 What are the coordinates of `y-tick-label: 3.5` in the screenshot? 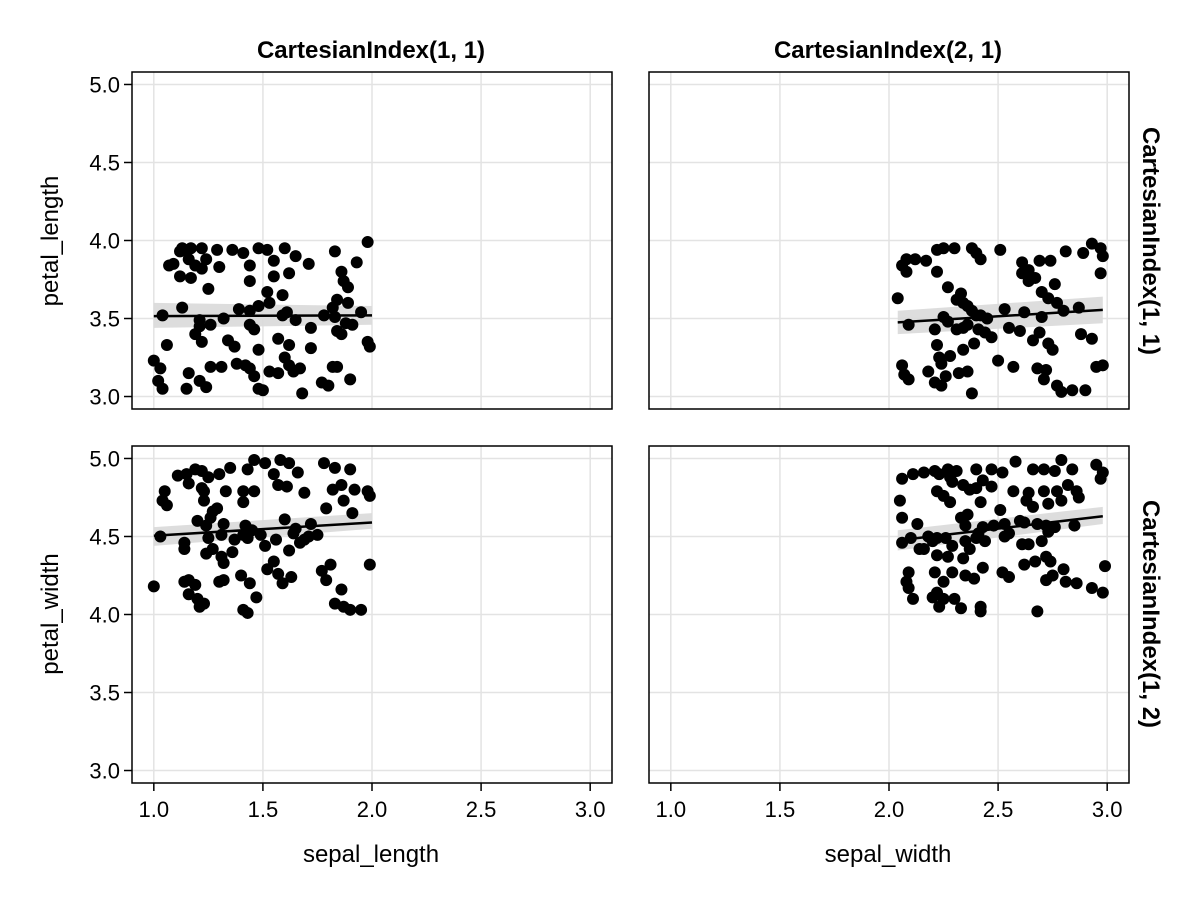 It's located at (104, 319).